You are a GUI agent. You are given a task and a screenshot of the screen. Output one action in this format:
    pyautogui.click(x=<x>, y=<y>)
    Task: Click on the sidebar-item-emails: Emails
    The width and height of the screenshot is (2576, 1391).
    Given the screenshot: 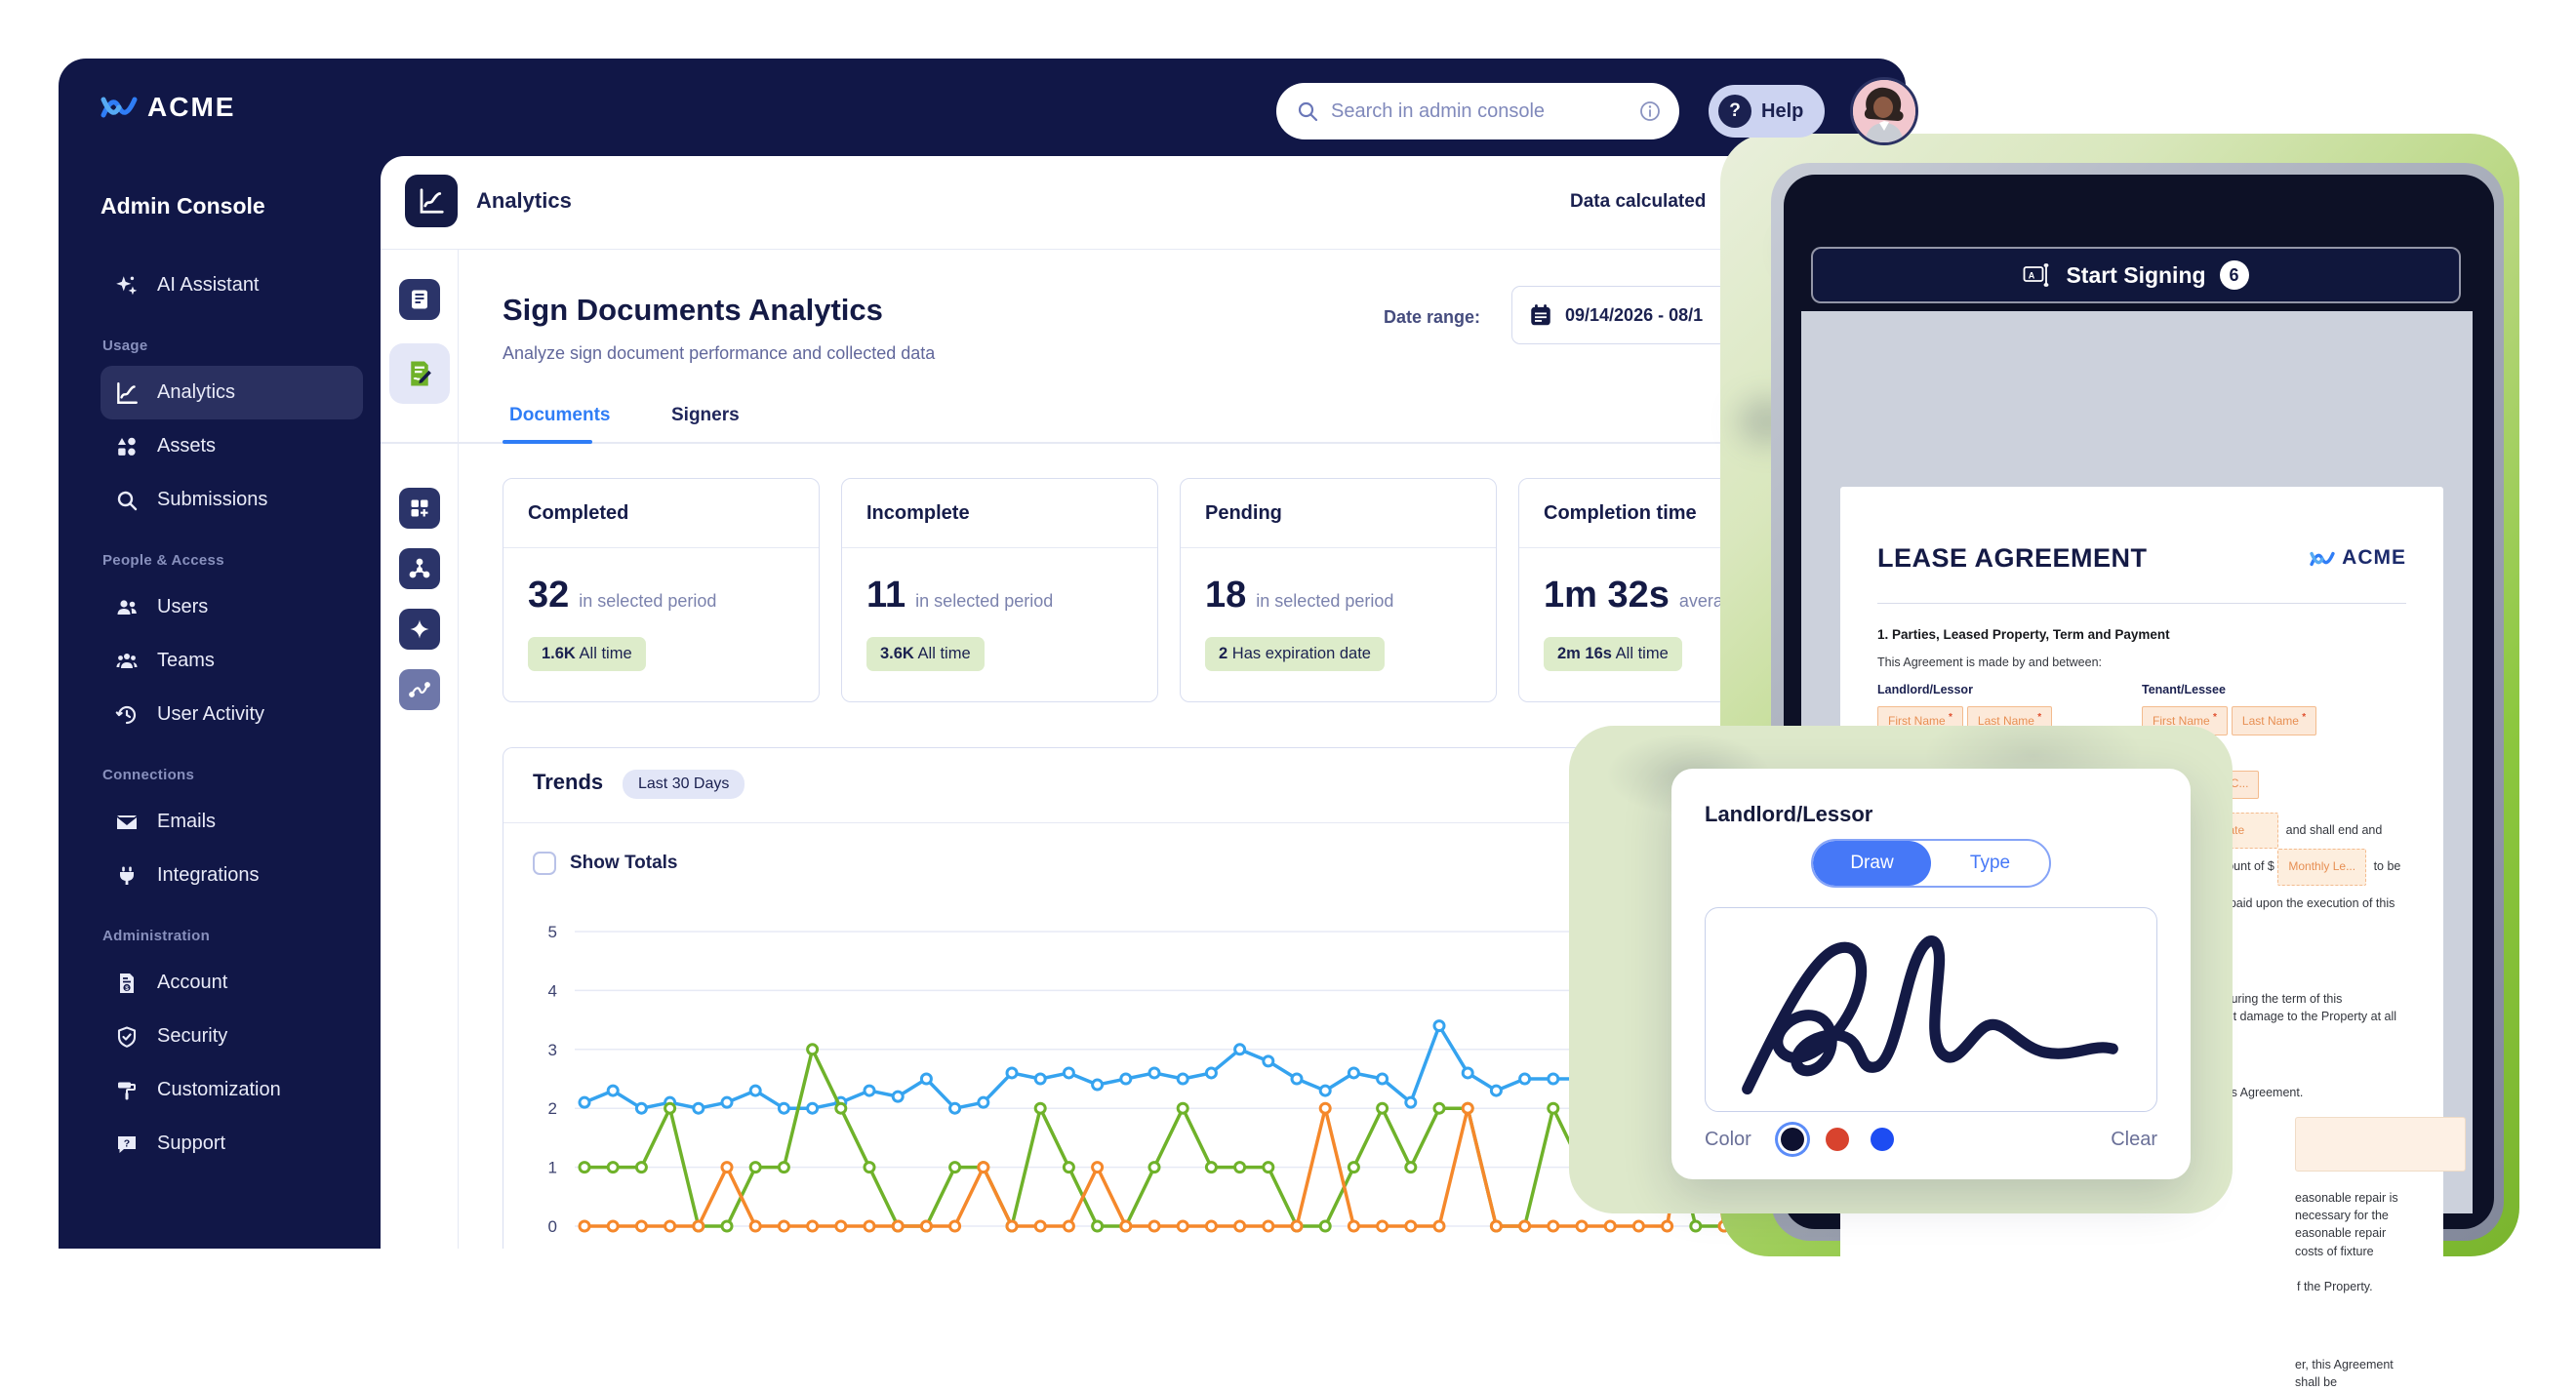 What is the action you would take?
    pyautogui.click(x=232, y=822)
    